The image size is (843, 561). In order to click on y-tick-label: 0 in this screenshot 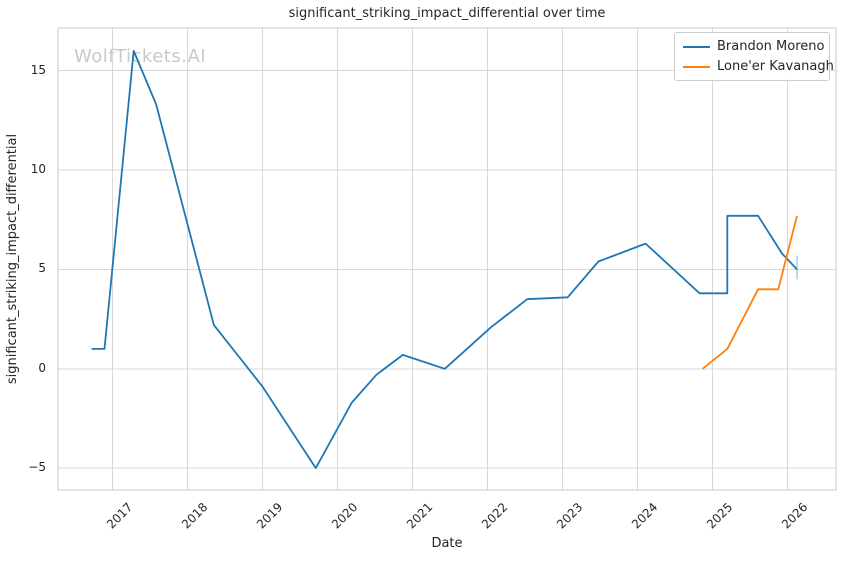, I will do `click(42, 367)`.